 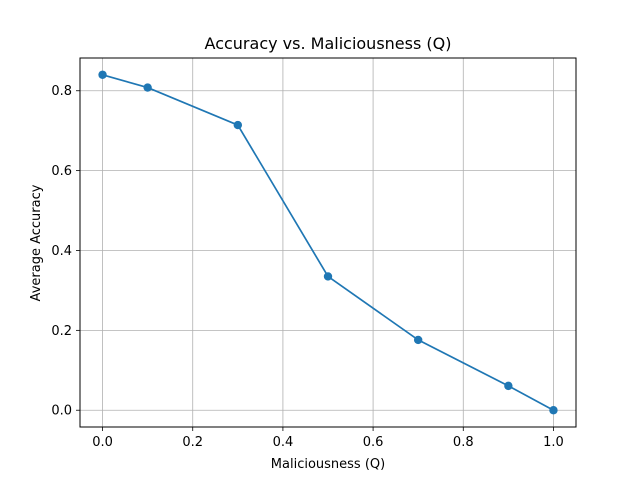 I want to click on x-tick-label: 1.0, so click(x=553, y=442).